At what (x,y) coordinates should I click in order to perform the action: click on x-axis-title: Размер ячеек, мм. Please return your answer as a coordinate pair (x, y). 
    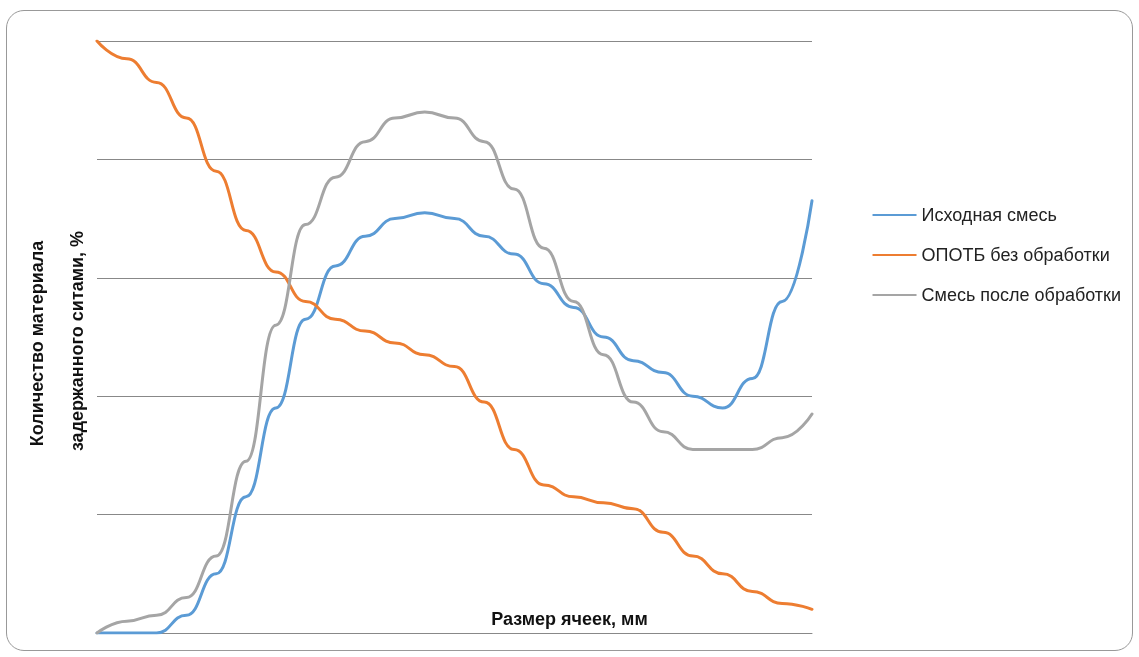
    Looking at the image, I should click on (569, 619).